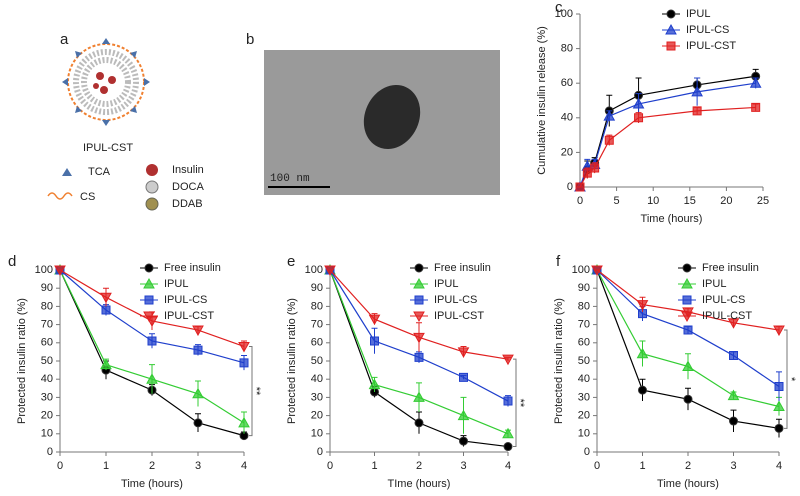  Describe the element at coordinates (152, 353) in the screenshot. I see `series-line` at that location.